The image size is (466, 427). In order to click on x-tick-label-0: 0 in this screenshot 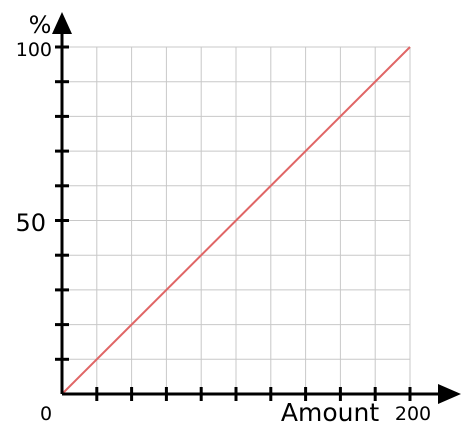, I will do `click(46, 414)`.